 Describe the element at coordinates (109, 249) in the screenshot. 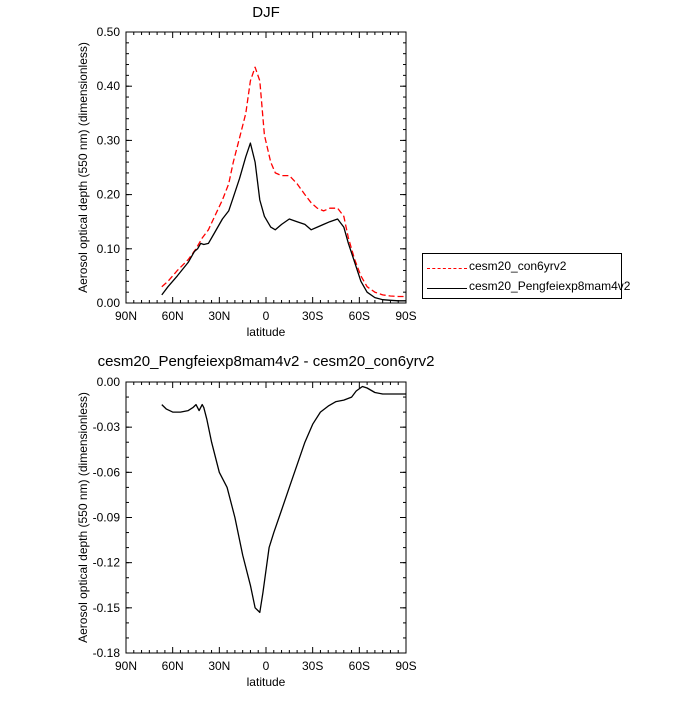

I see `y-tick-label: 0.10` at that location.